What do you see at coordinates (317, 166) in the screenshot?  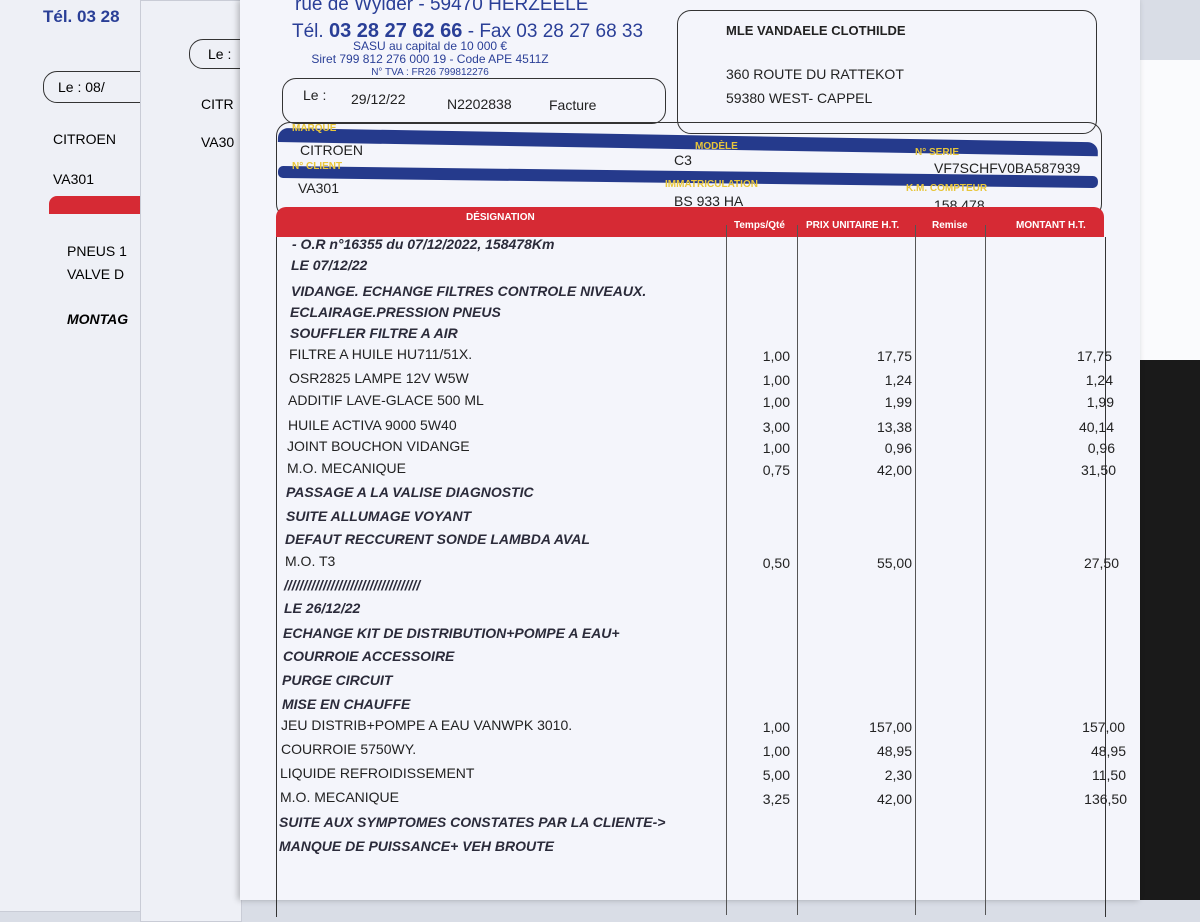 I see `client-no-label: N° CLIENT` at bounding box center [317, 166].